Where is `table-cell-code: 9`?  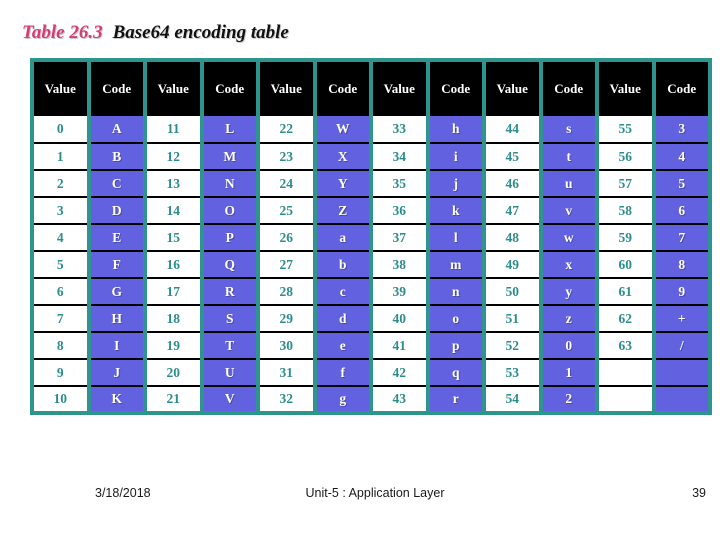
table-cell-code: 9 is located at coordinates (681, 291).